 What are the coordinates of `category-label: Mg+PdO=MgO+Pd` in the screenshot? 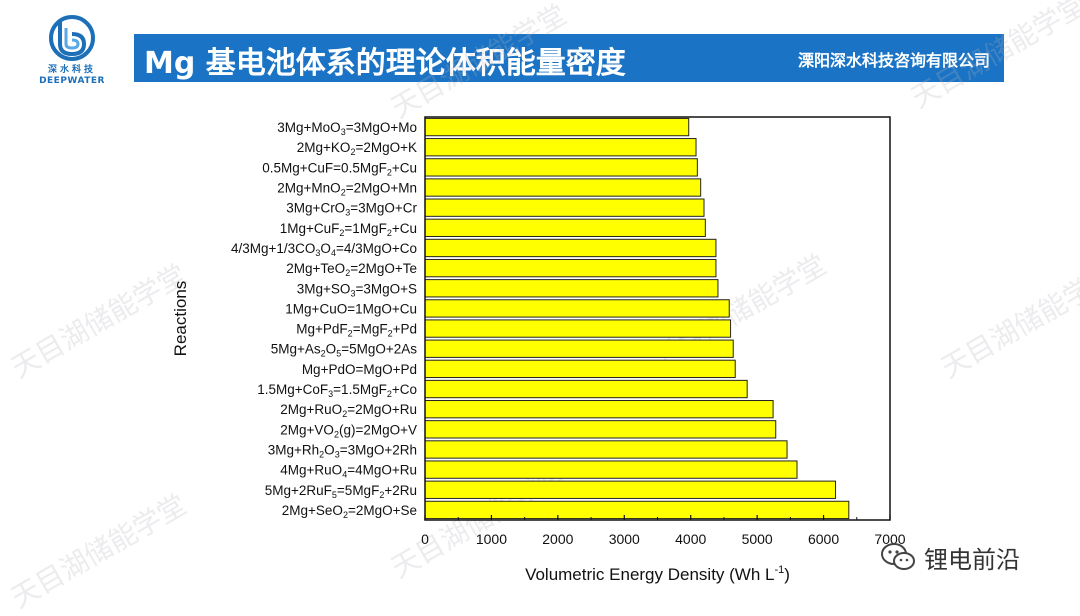 It's located at (359, 369).